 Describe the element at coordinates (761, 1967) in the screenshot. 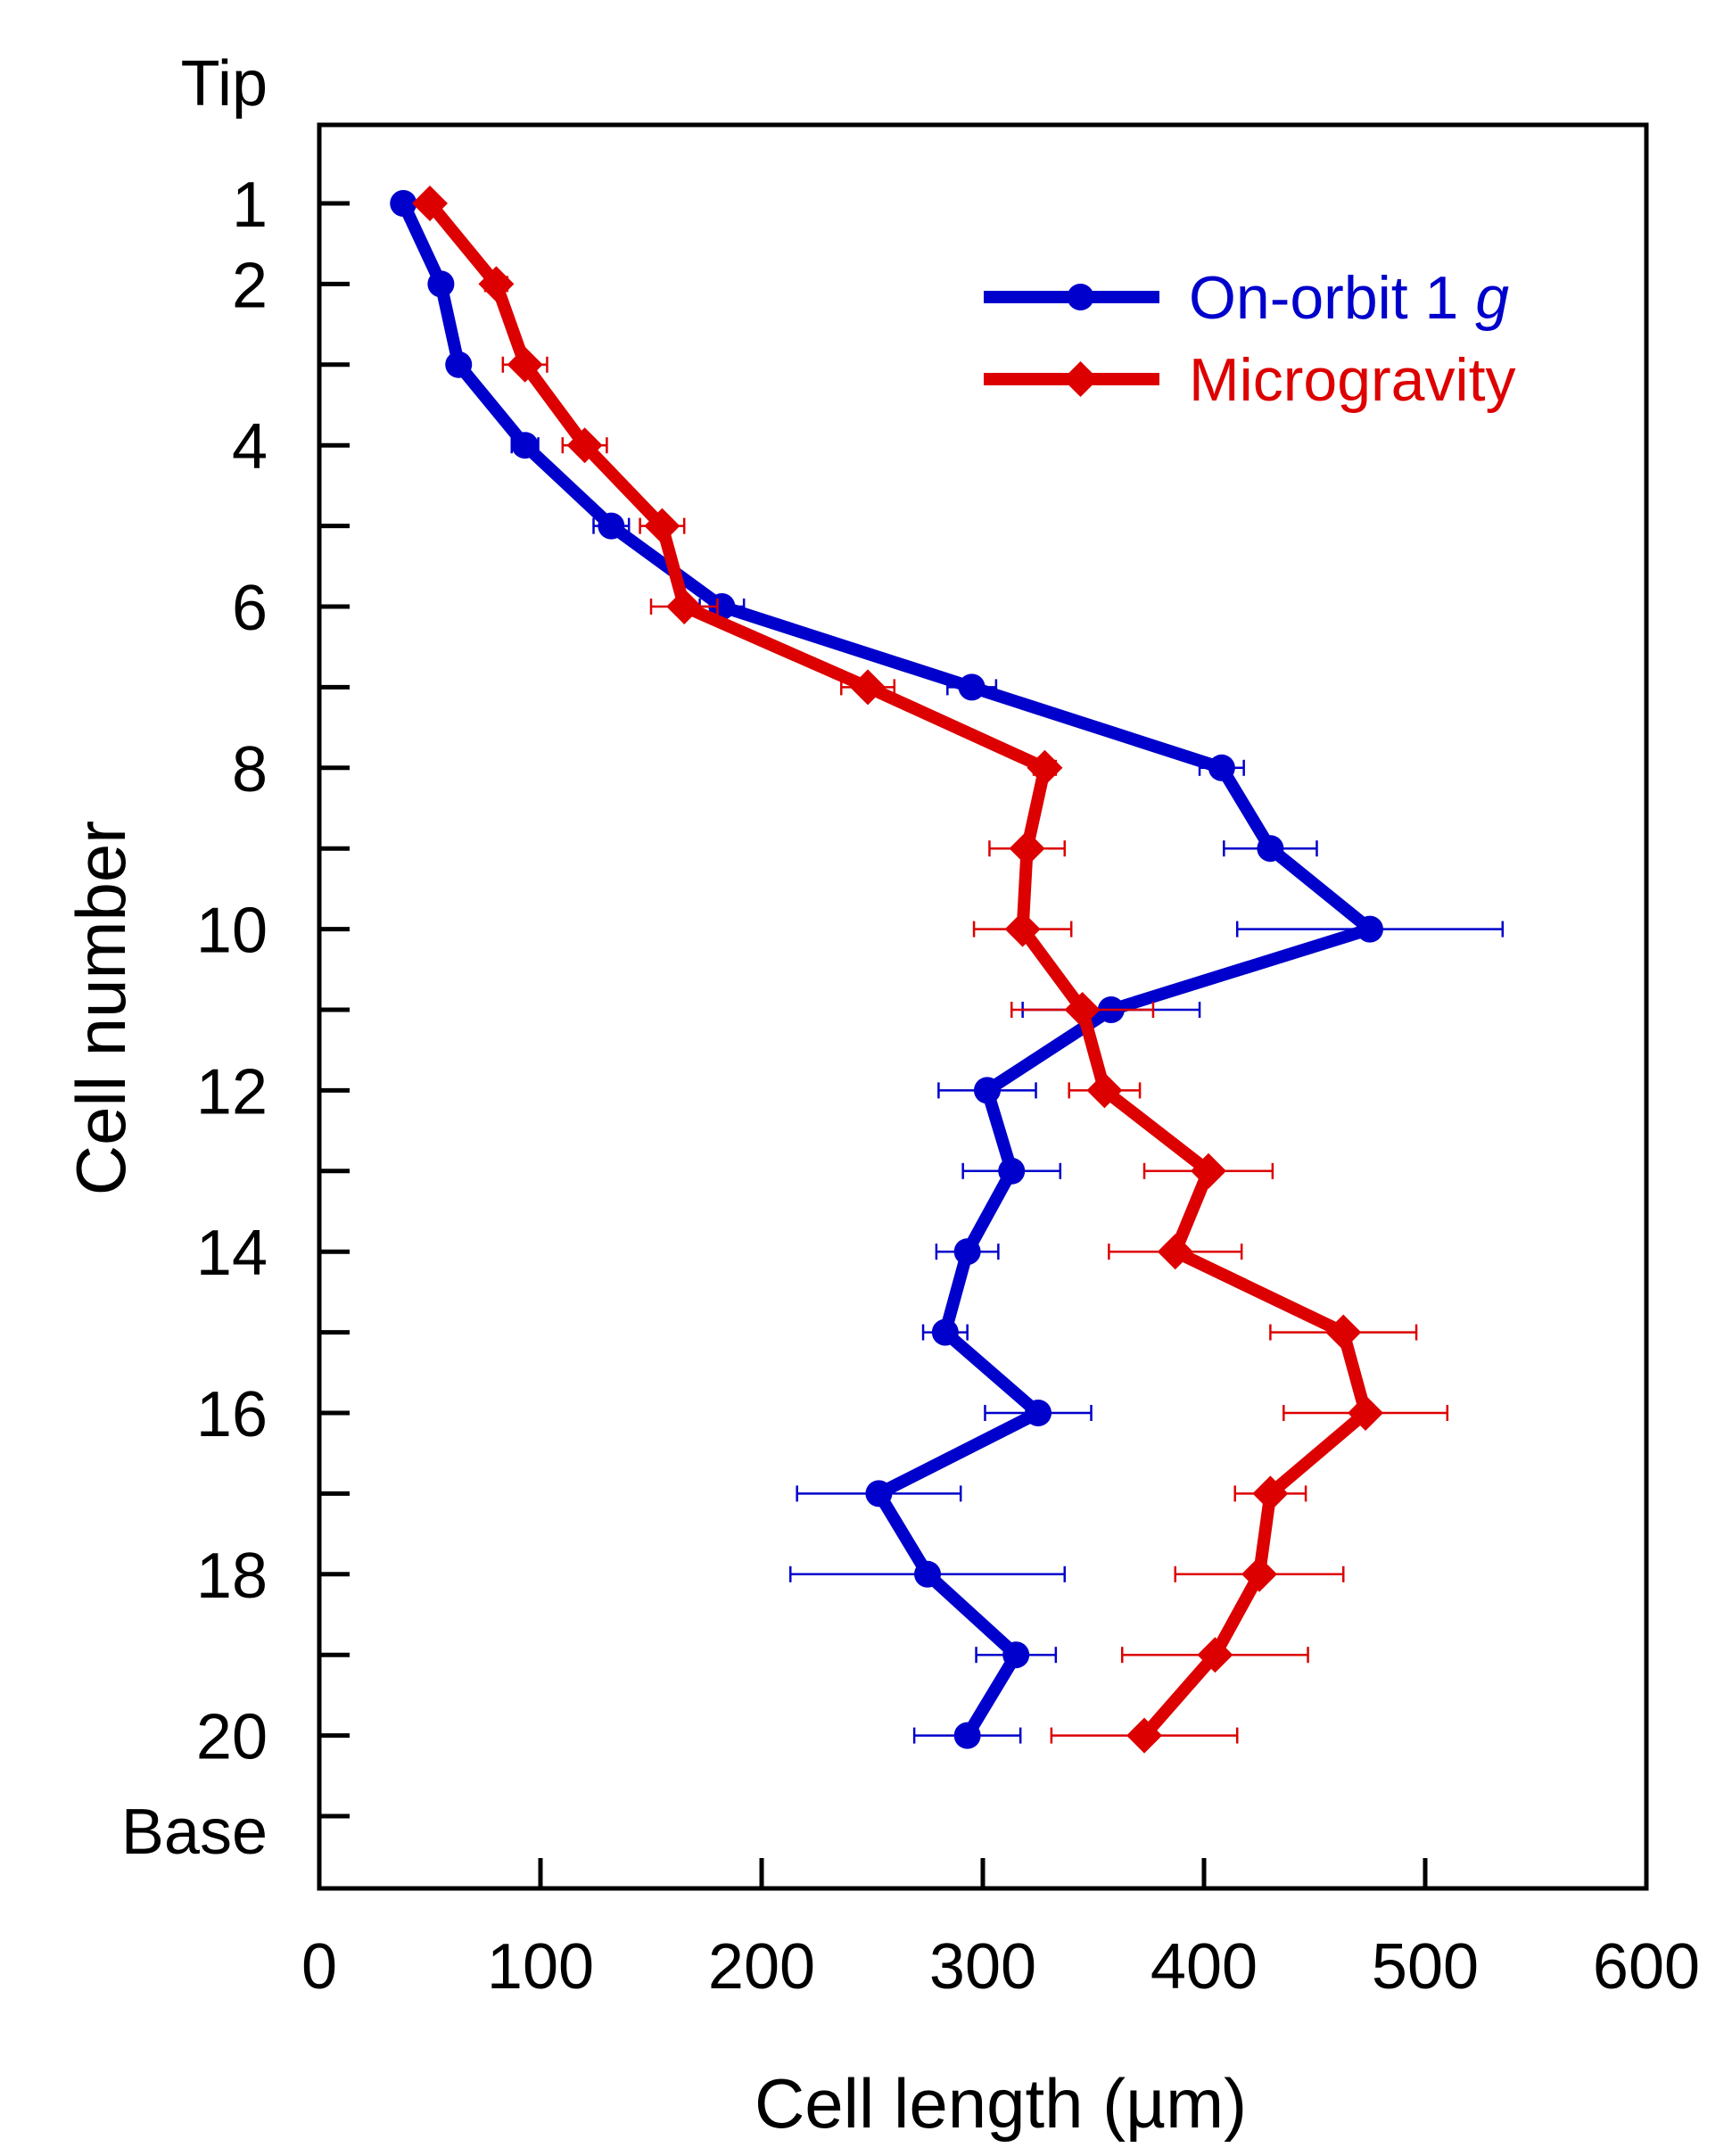

I see `x-tick-label: 200` at that location.